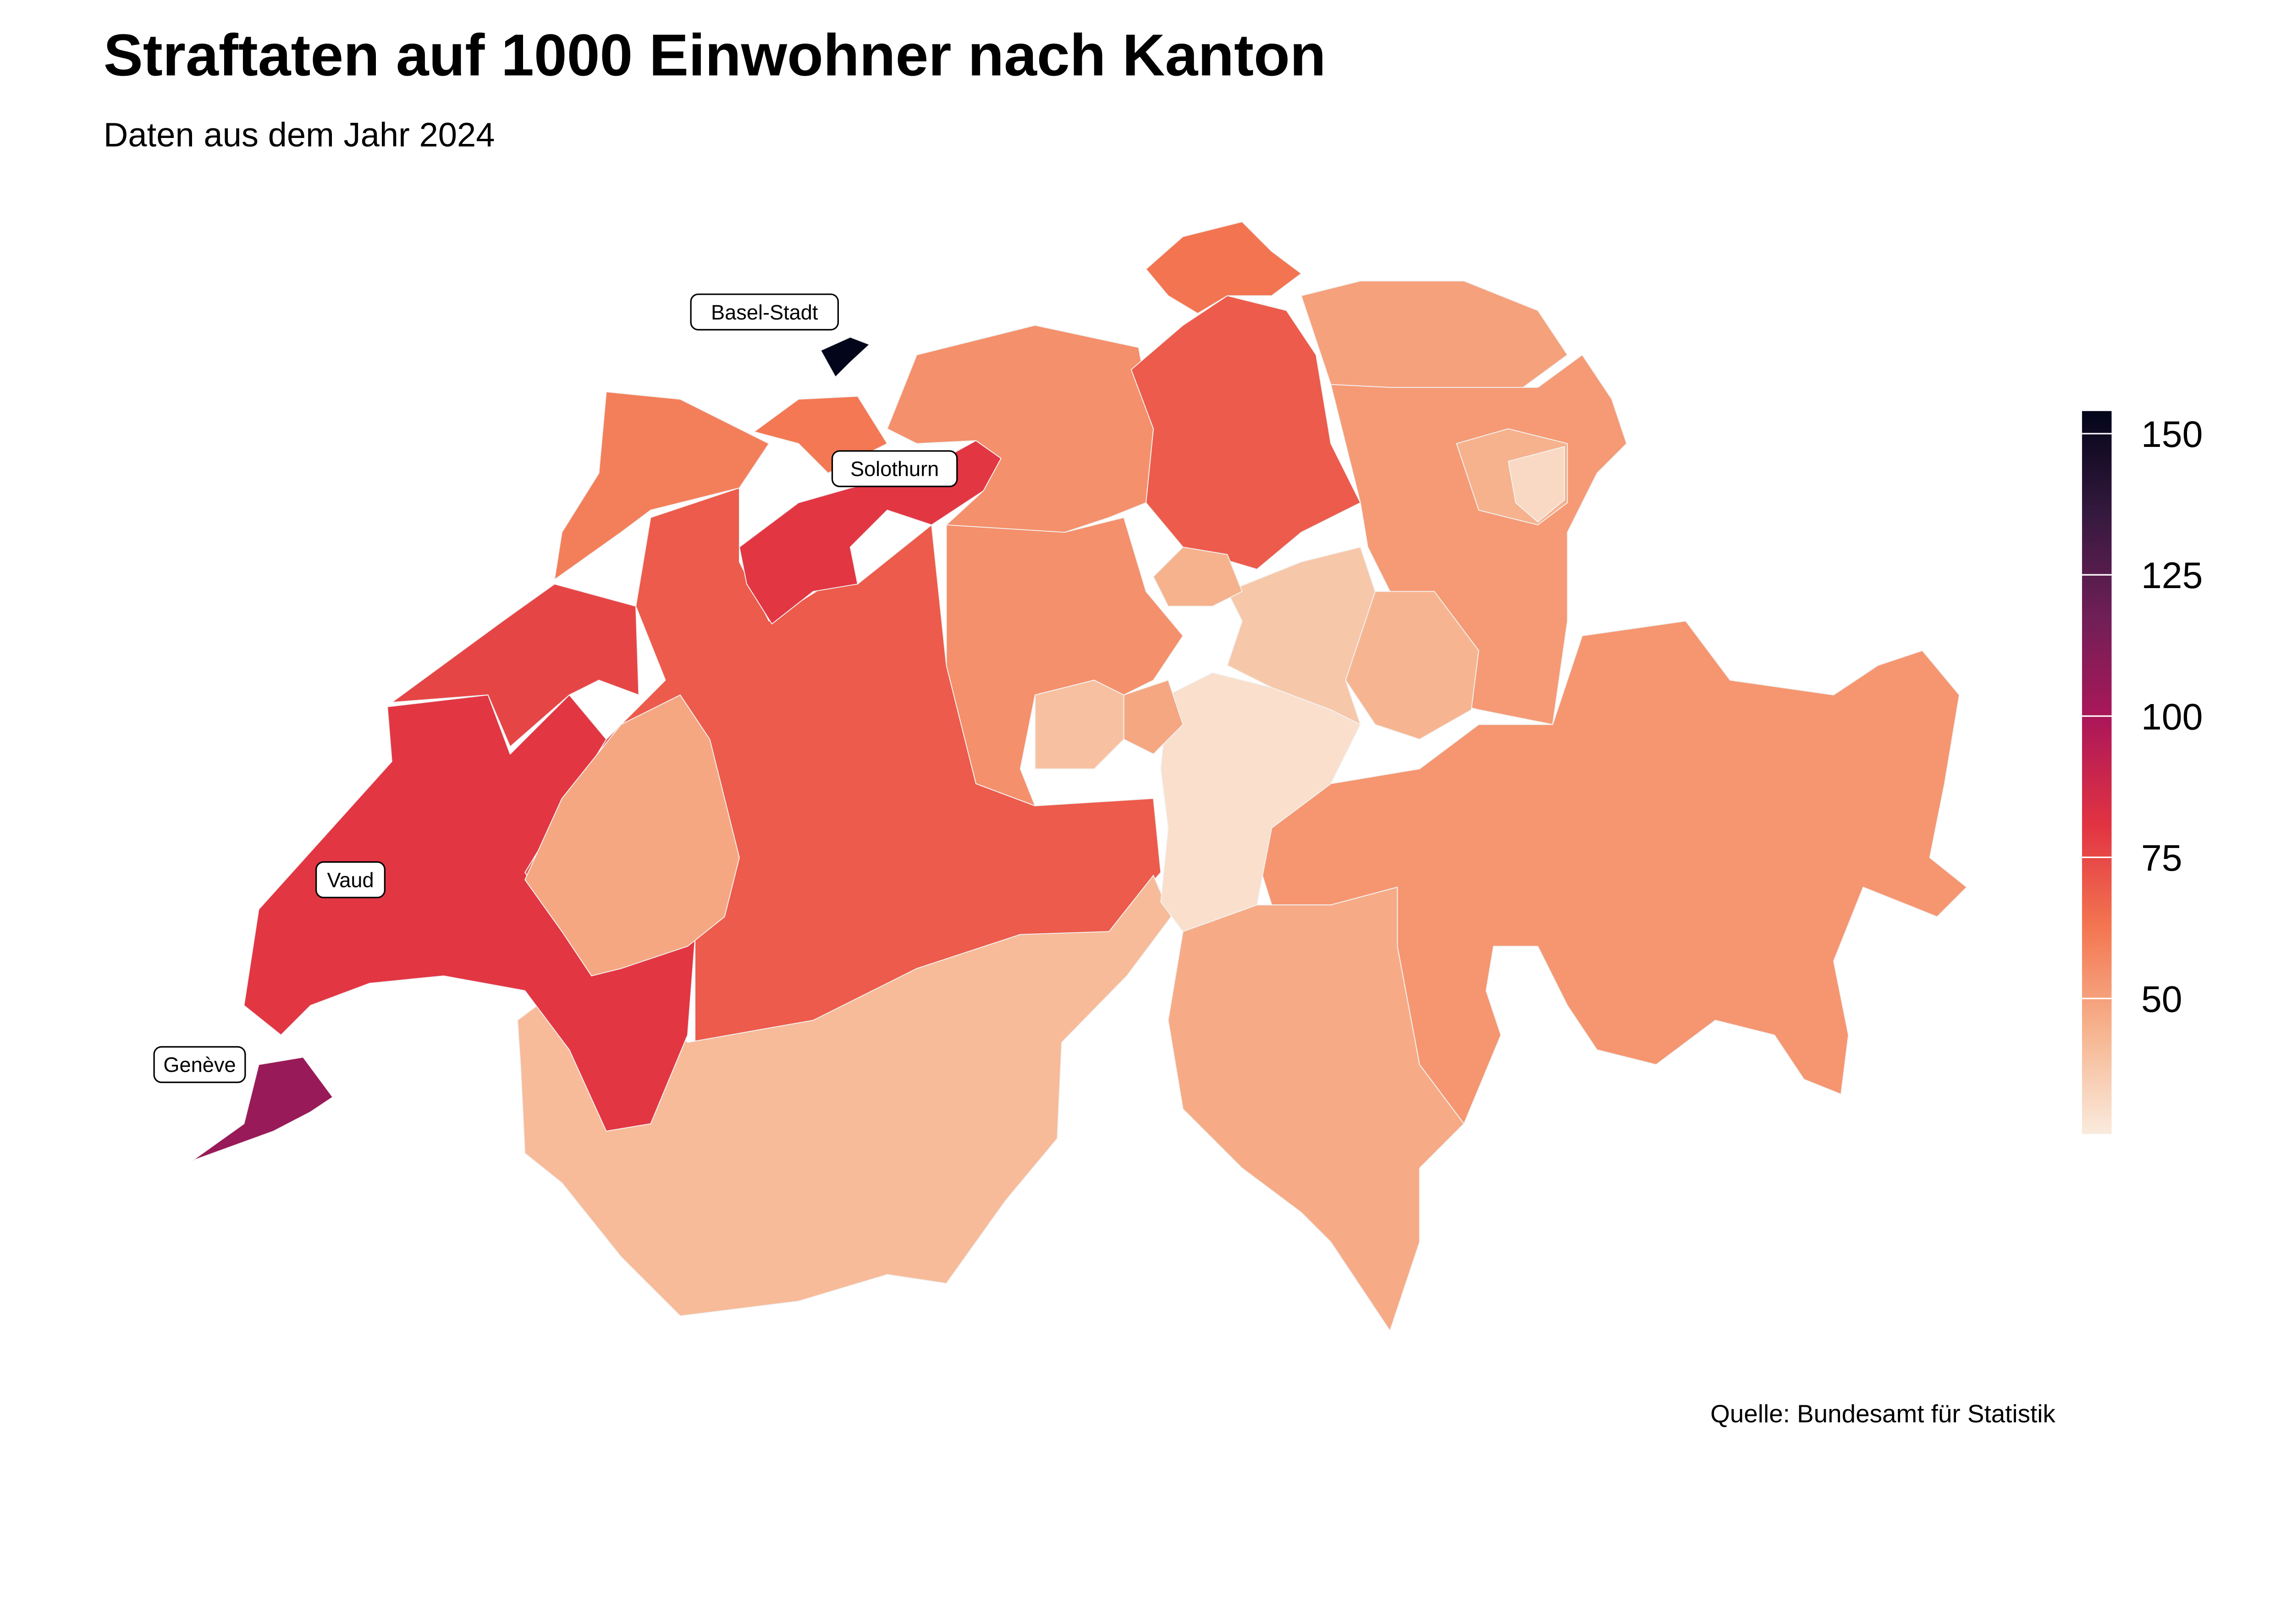 This screenshot has height=1624, width=2292. What do you see at coordinates (632, 835) in the screenshot?
I see `canton-fribourg` at bounding box center [632, 835].